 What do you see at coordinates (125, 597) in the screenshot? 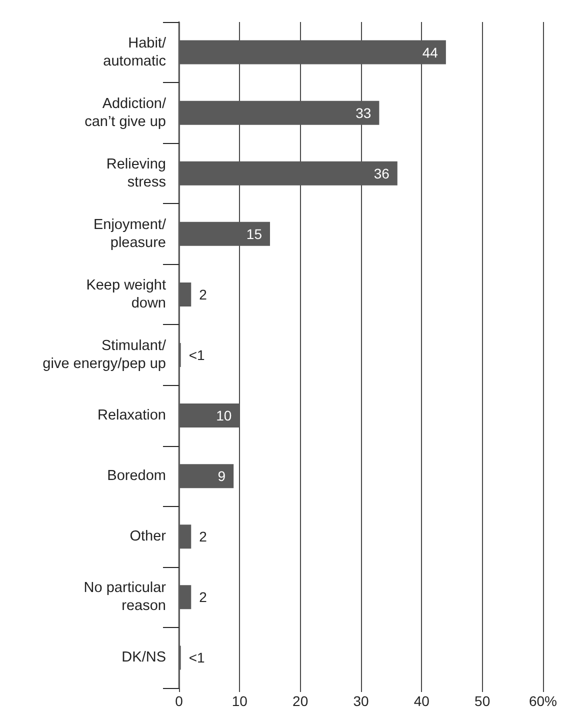
I see `y-tick-label: No particular reason` at bounding box center [125, 597].